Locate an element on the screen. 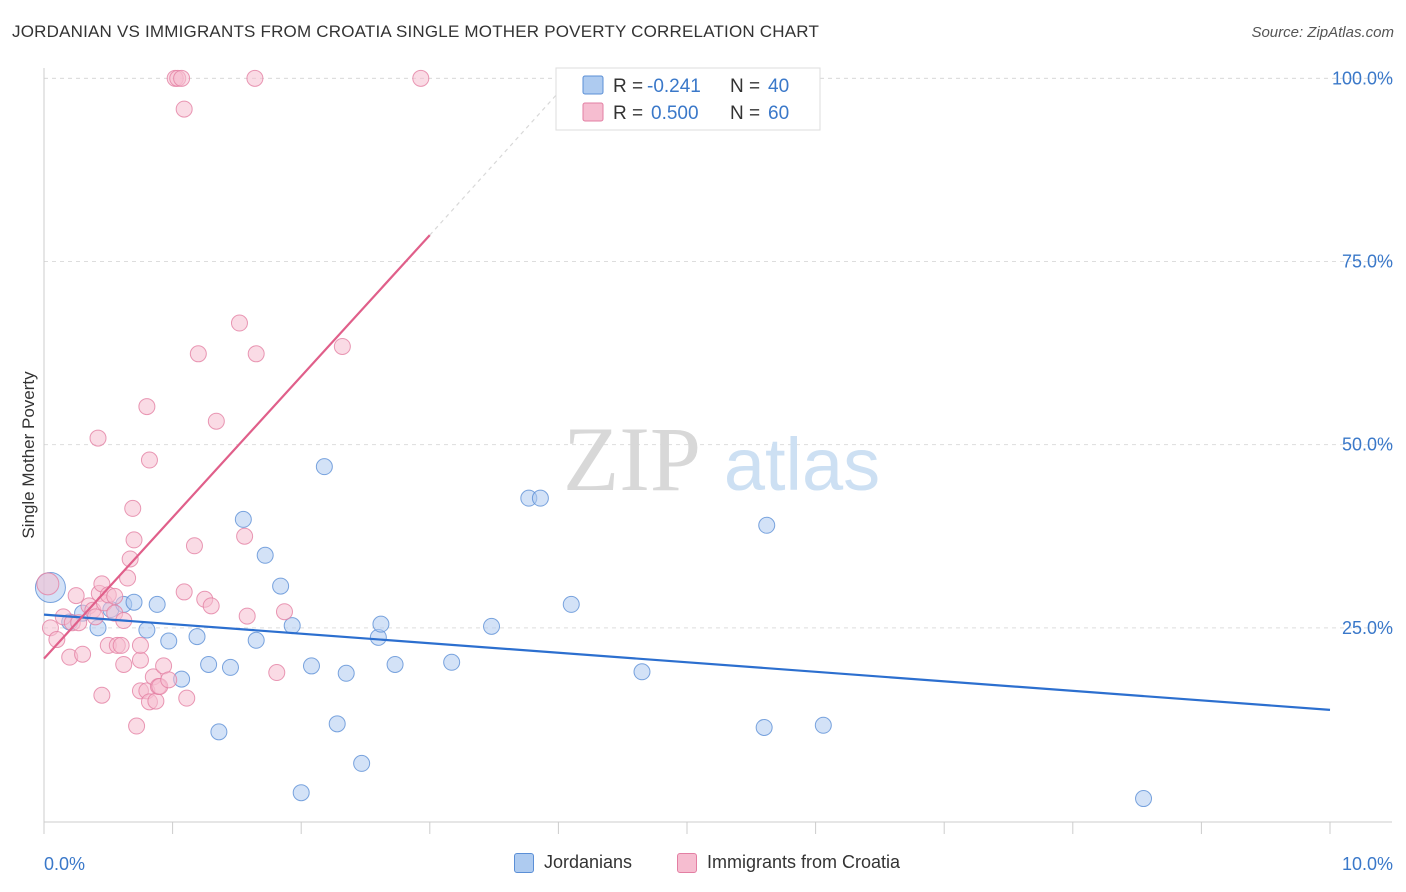  stats-swatch-croatia is located at coordinates (593, 112).